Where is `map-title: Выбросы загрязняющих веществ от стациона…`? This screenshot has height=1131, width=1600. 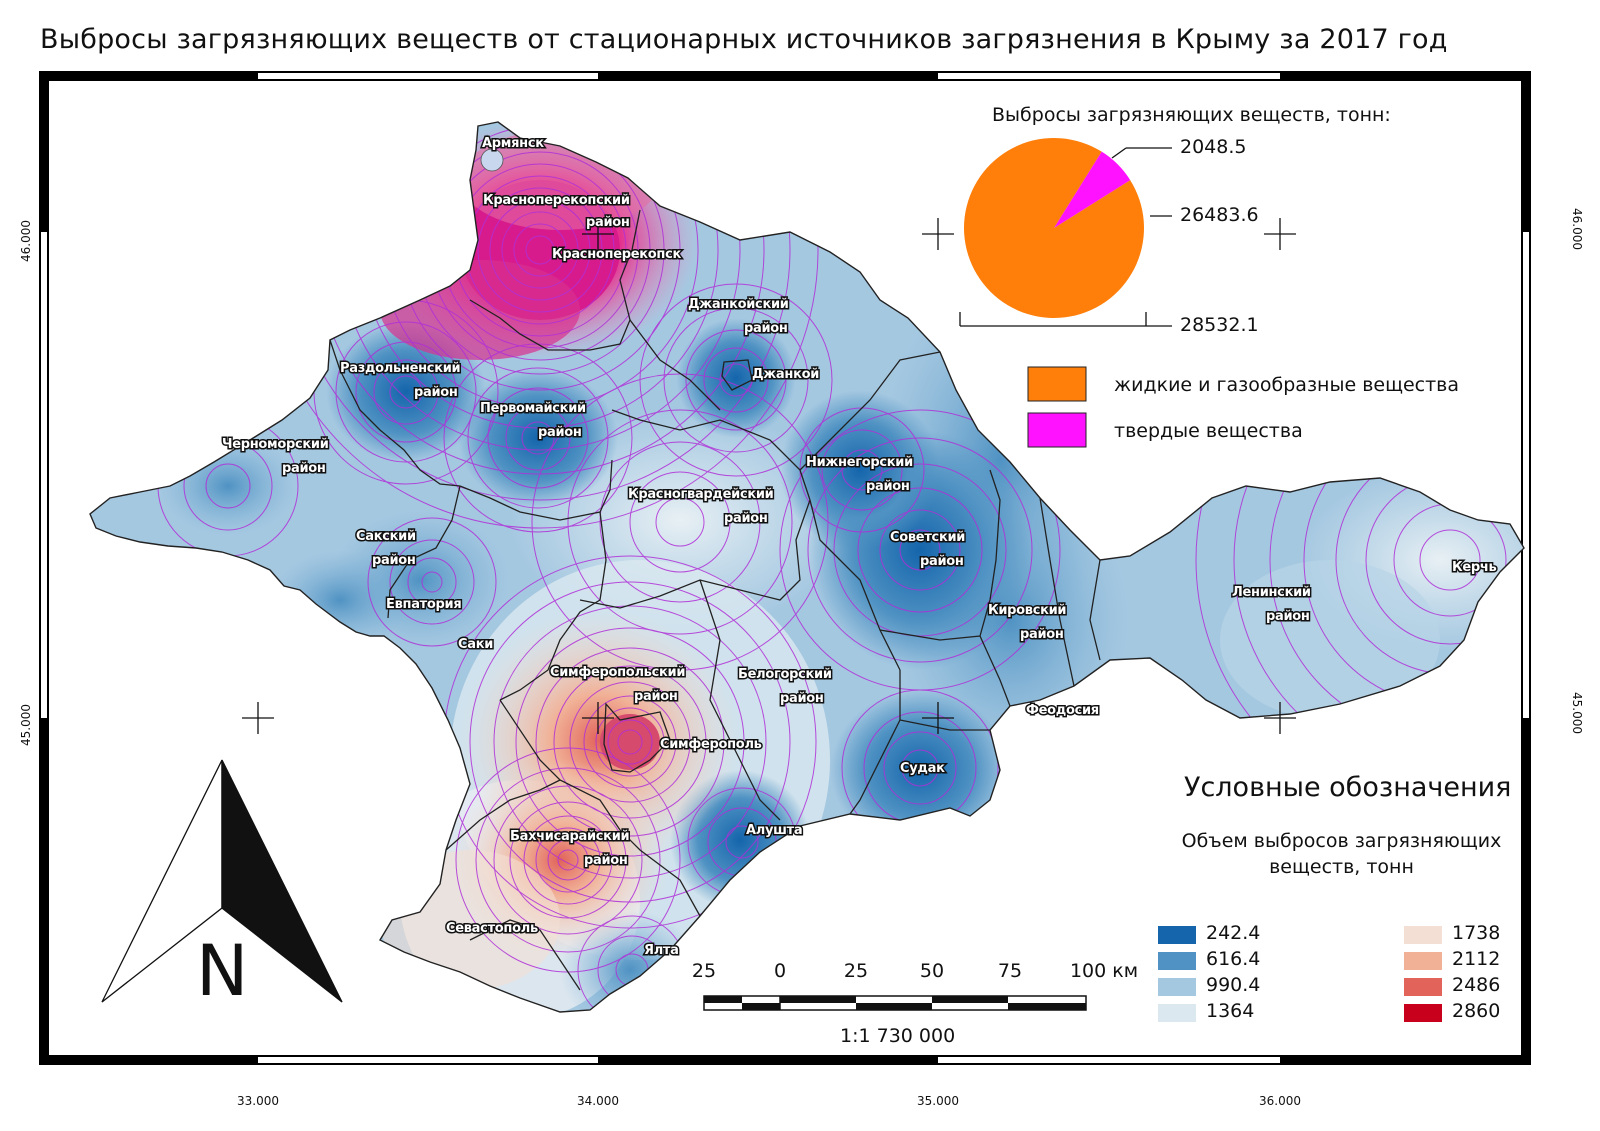 map-title: Выбросы загрязняющих веществ от стациона… is located at coordinates (744, 39).